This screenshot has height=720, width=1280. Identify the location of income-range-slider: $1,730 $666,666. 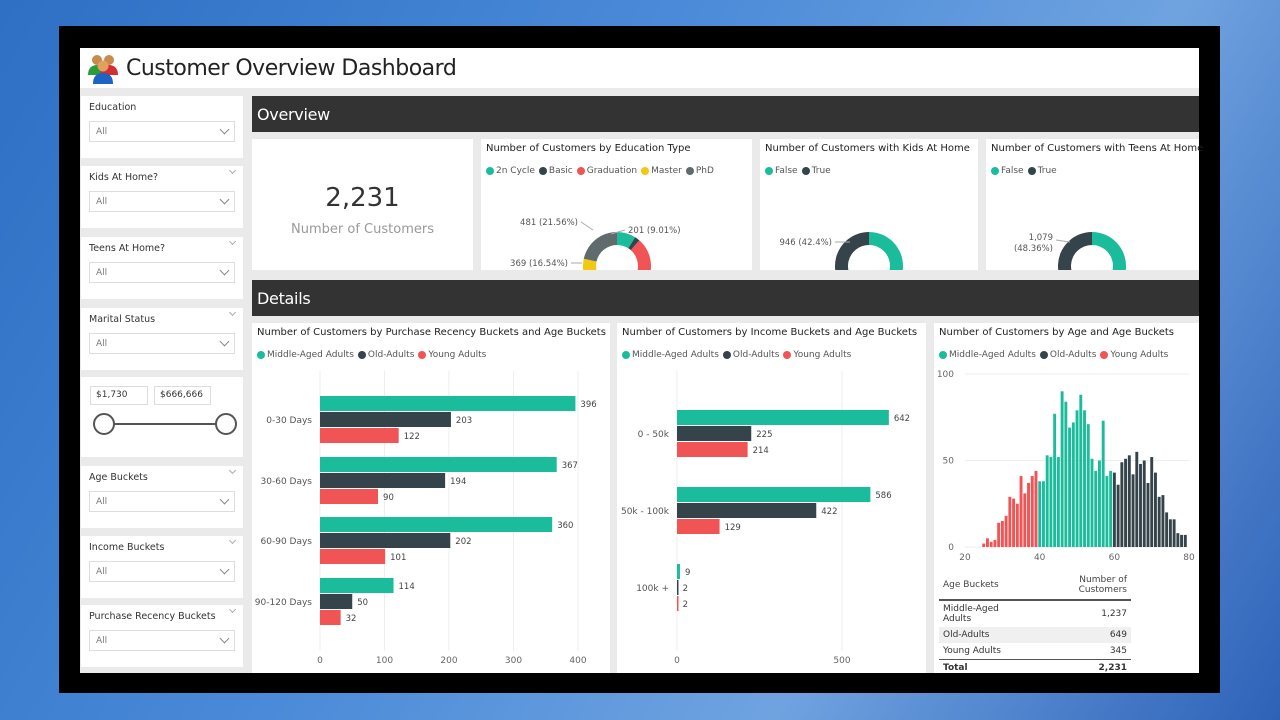
(162, 417).